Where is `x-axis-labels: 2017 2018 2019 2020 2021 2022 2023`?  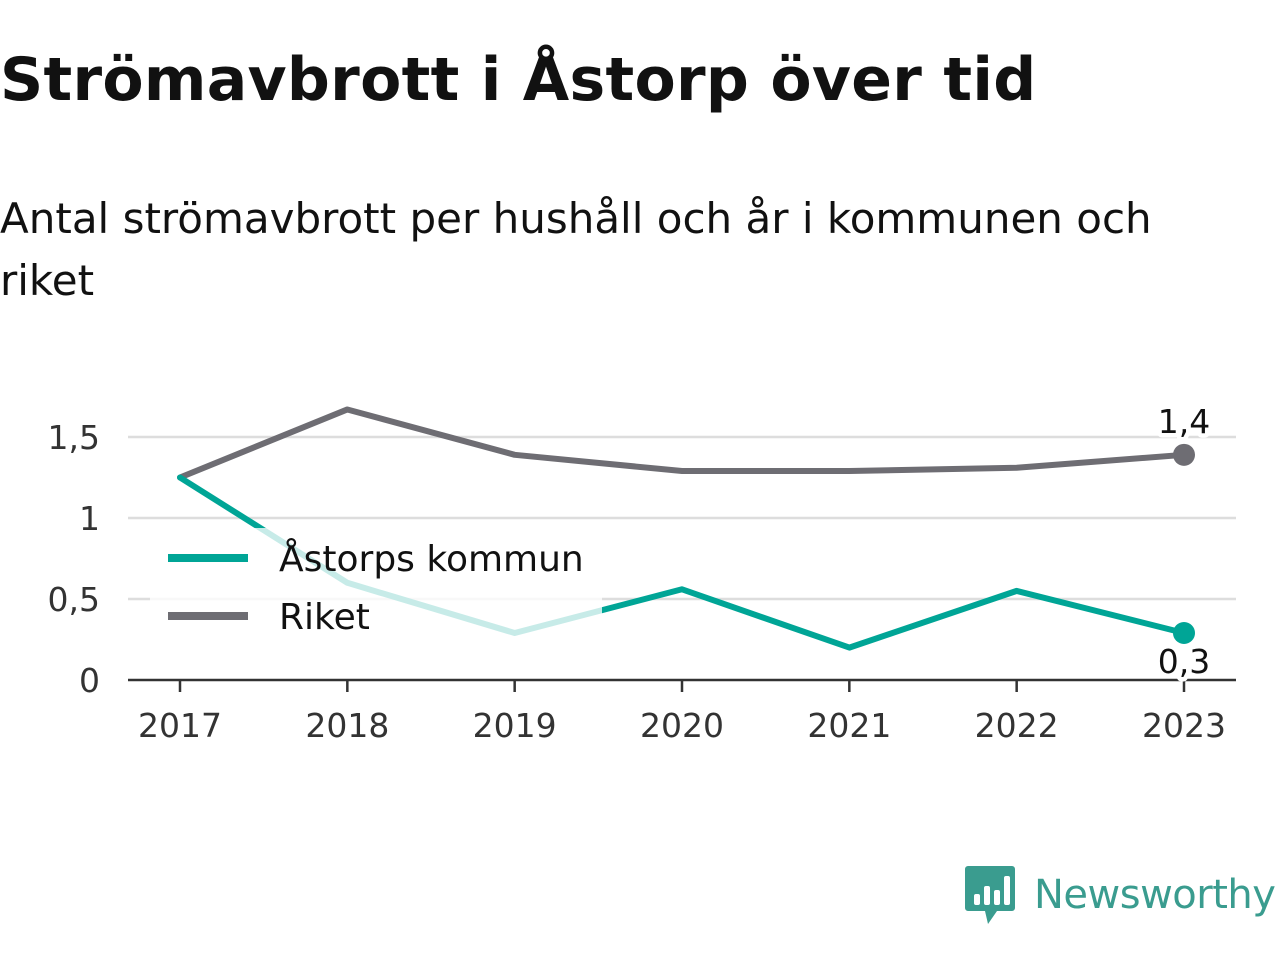 x-axis-labels: 2017 2018 2019 2020 2021 2022 2023 is located at coordinates (682, 725).